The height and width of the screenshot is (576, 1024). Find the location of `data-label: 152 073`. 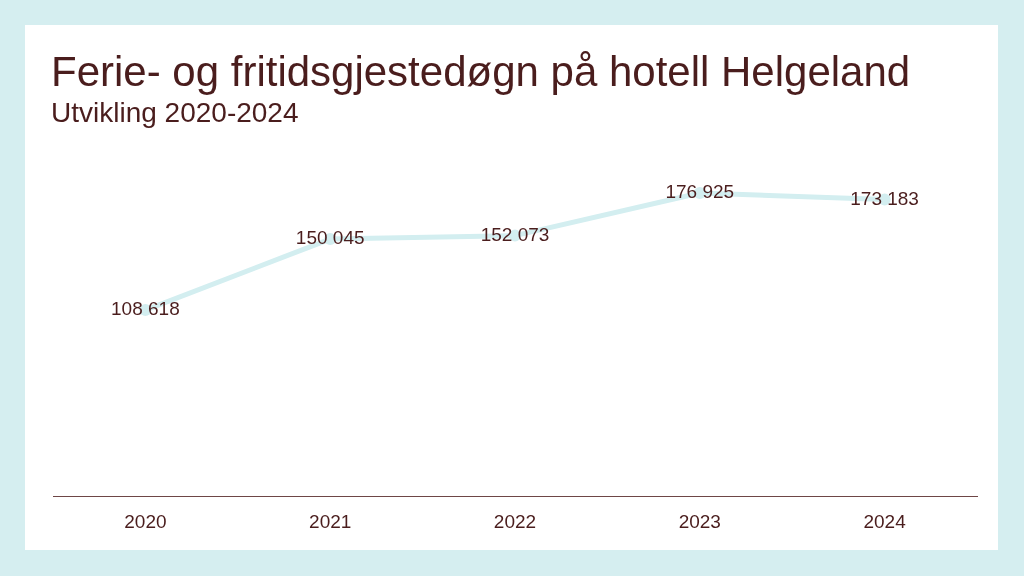

data-label: 152 073 is located at coordinates (515, 234).